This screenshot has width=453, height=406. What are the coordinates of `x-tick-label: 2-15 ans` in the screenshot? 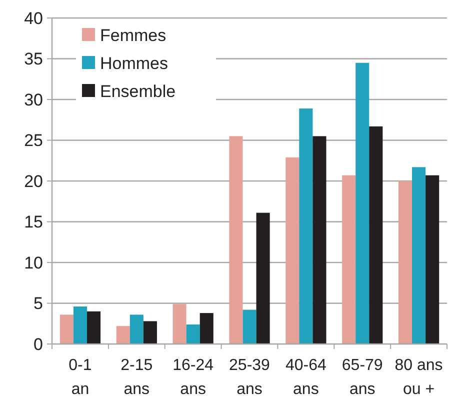 It's located at (136, 377).